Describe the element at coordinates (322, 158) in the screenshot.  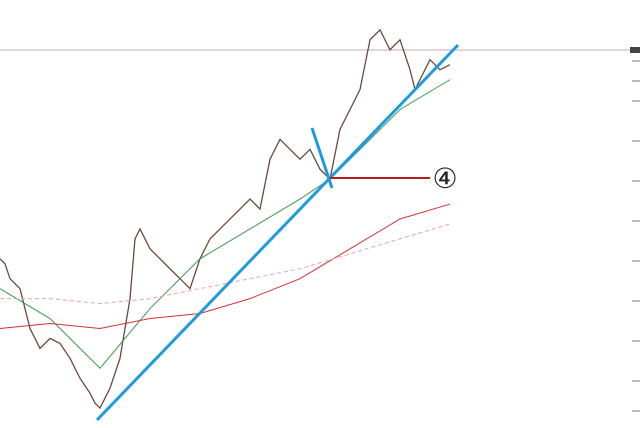
I see `trendline` at that location.